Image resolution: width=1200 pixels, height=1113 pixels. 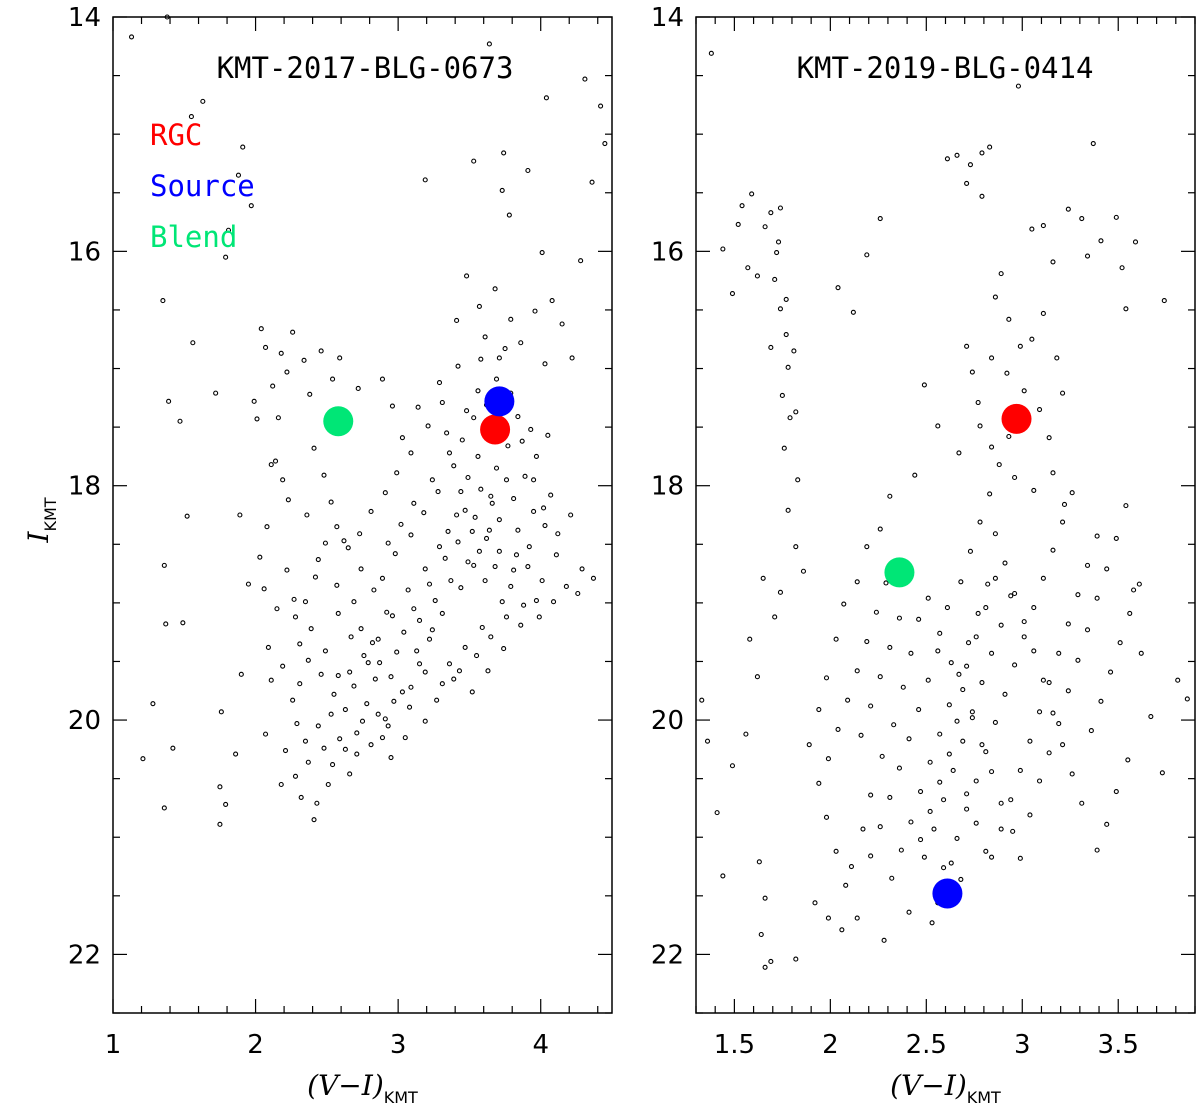 What do you see at coordinates (899, 572) in the screenshot?
I see `blend-marker` at bounding box center [899, 572].